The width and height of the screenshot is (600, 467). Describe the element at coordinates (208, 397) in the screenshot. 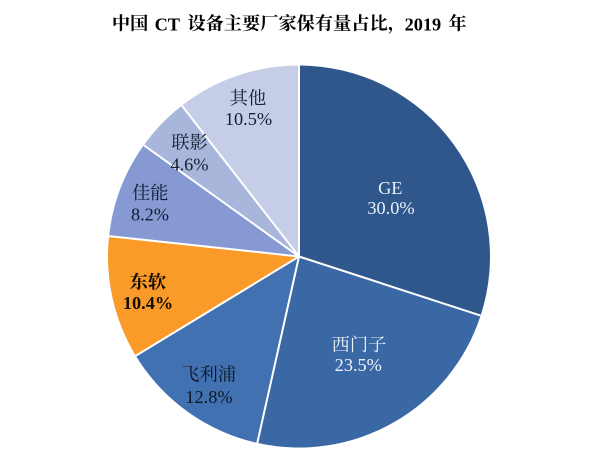

I see `svg-text: 12.8%` at that location.